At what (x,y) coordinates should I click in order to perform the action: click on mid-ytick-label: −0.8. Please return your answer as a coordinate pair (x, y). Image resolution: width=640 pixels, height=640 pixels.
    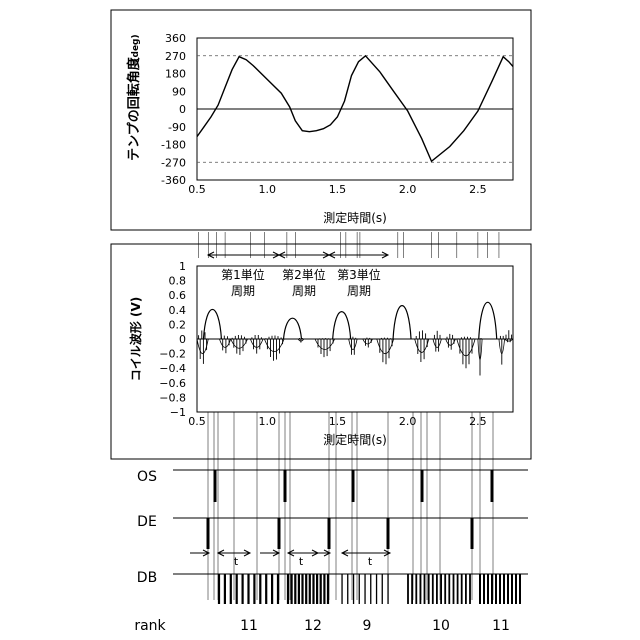
    Looking at the image, I should click on (172, 397).